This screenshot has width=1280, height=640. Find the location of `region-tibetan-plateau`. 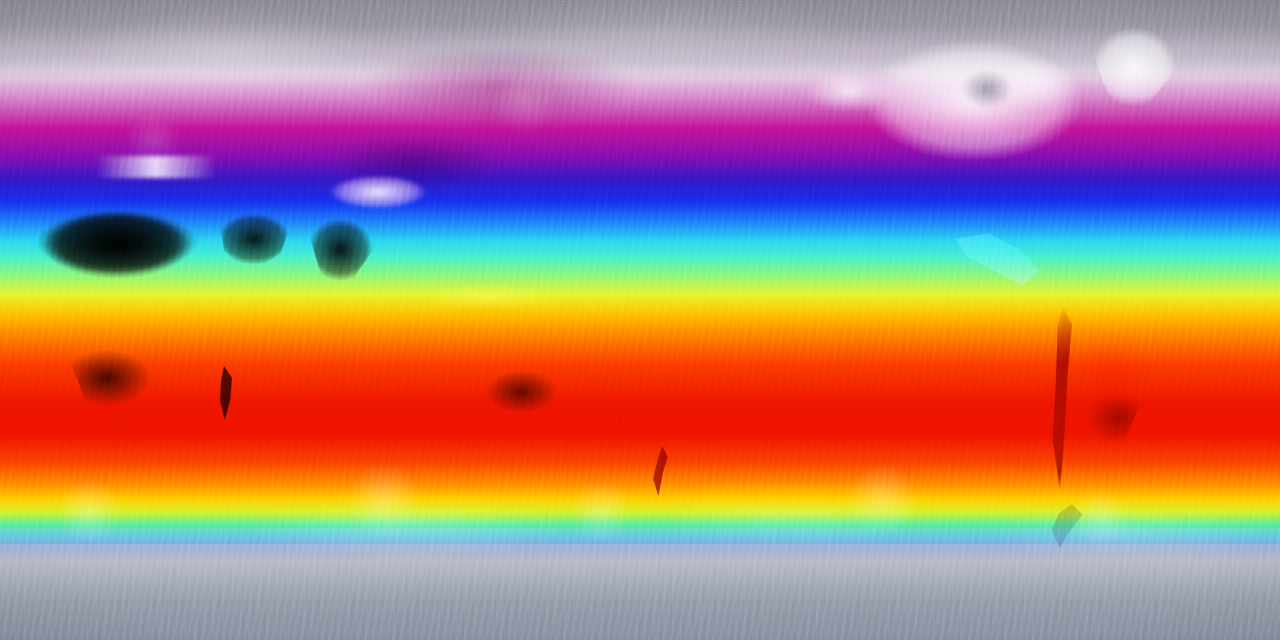

region-tibetan-plateau is located at coordinates (378, 192).